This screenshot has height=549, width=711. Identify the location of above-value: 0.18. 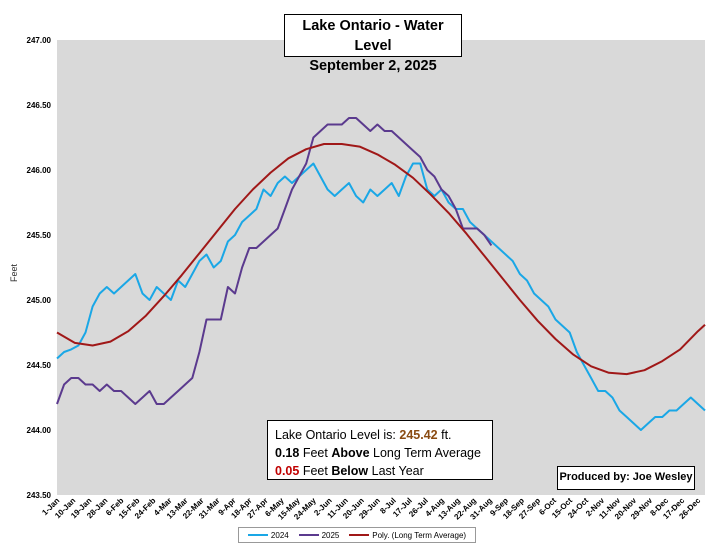
(287, 453).